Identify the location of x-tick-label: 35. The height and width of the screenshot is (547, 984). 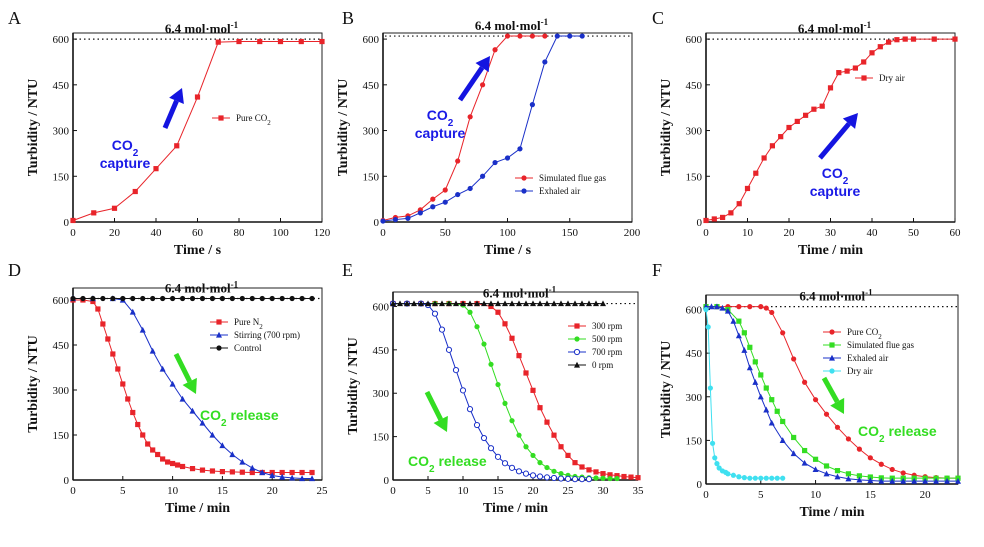
(639, 491).